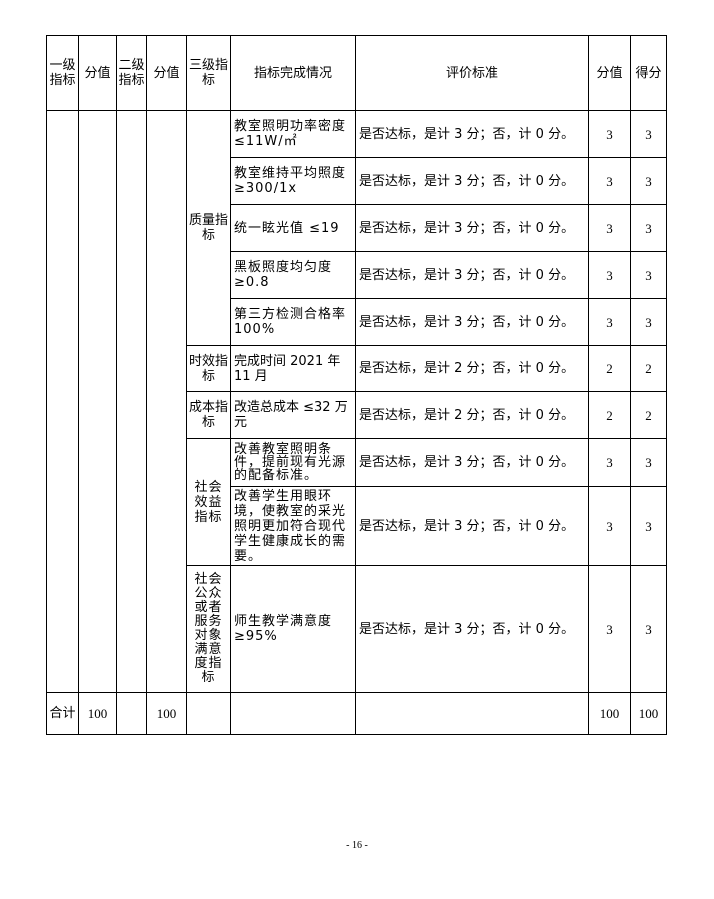 This screenshot has height=899, width=714. What do you see at coordinates (293, 73) in the screenshot?
I see `header-completion: 指标完成情况` at bounding box center [293, 73].